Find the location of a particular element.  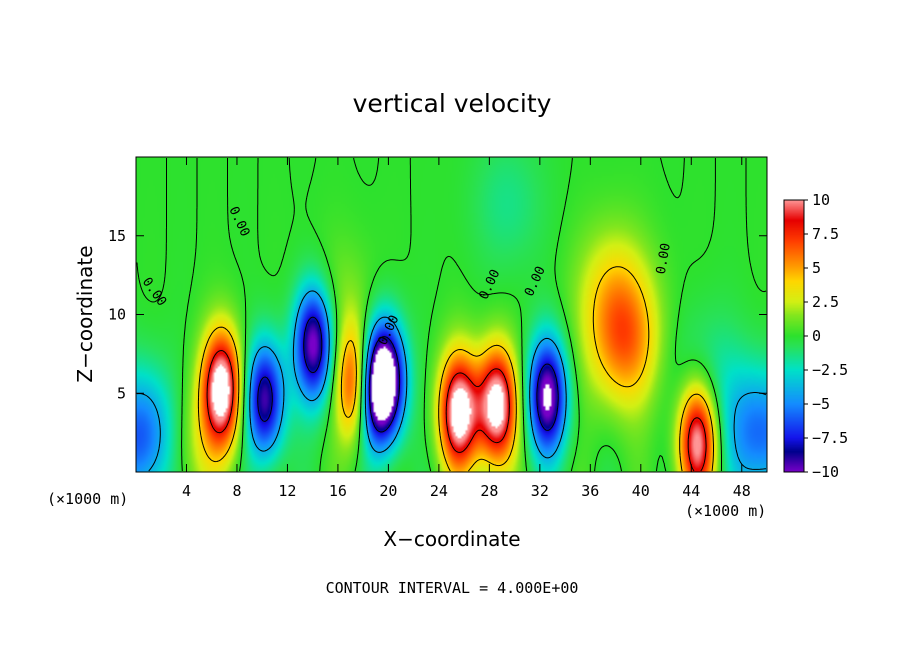

x-tick-label: 24 is located at coordinates (439, 491).